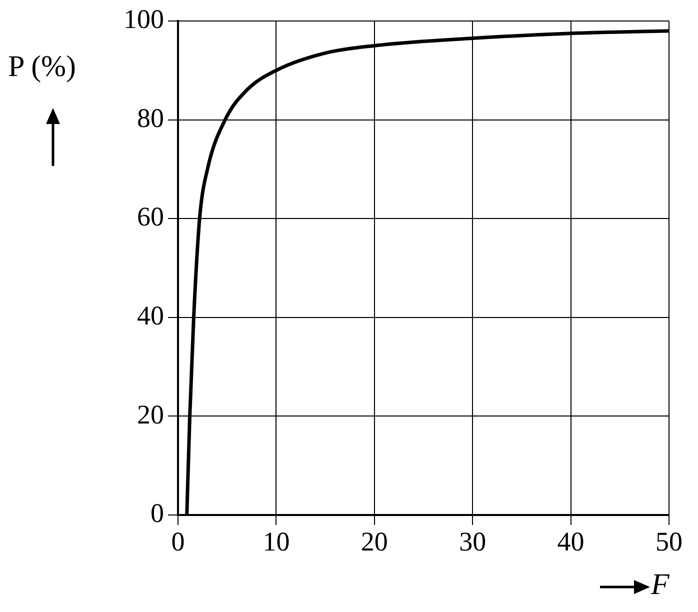  Describe the element at coordinates (150, 117) in the screenshot. I see `y-tick-label: 80` at that location.